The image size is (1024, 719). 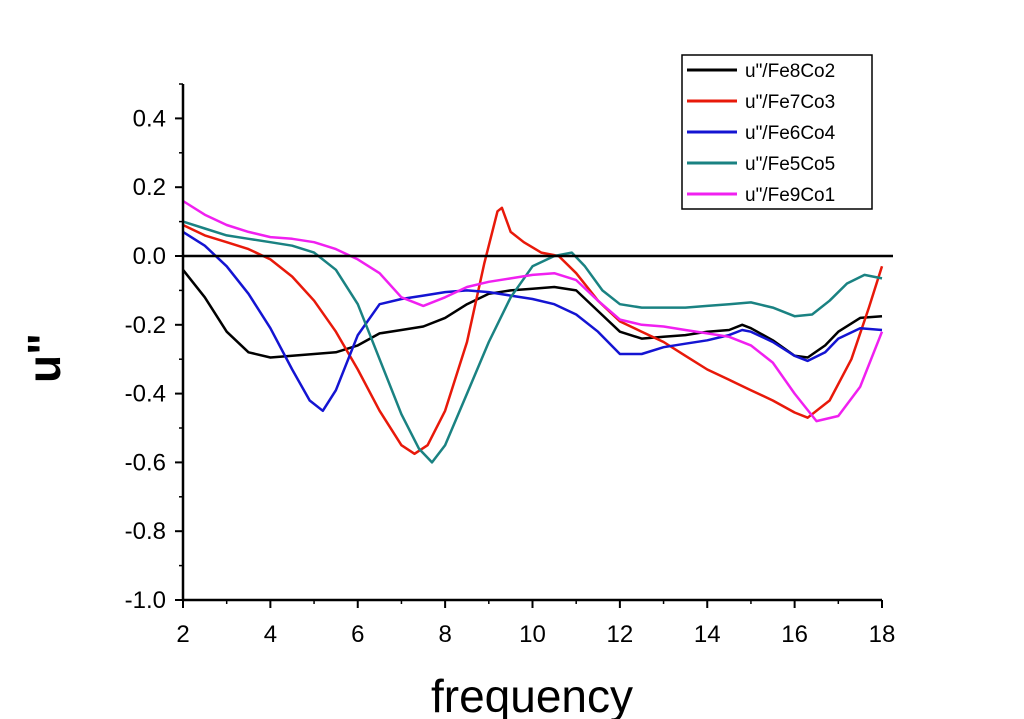 What do you see at coordinates (707, 634) in the screenshot?
I see `x-tick-label: 14` at bounding box center [707, 634].